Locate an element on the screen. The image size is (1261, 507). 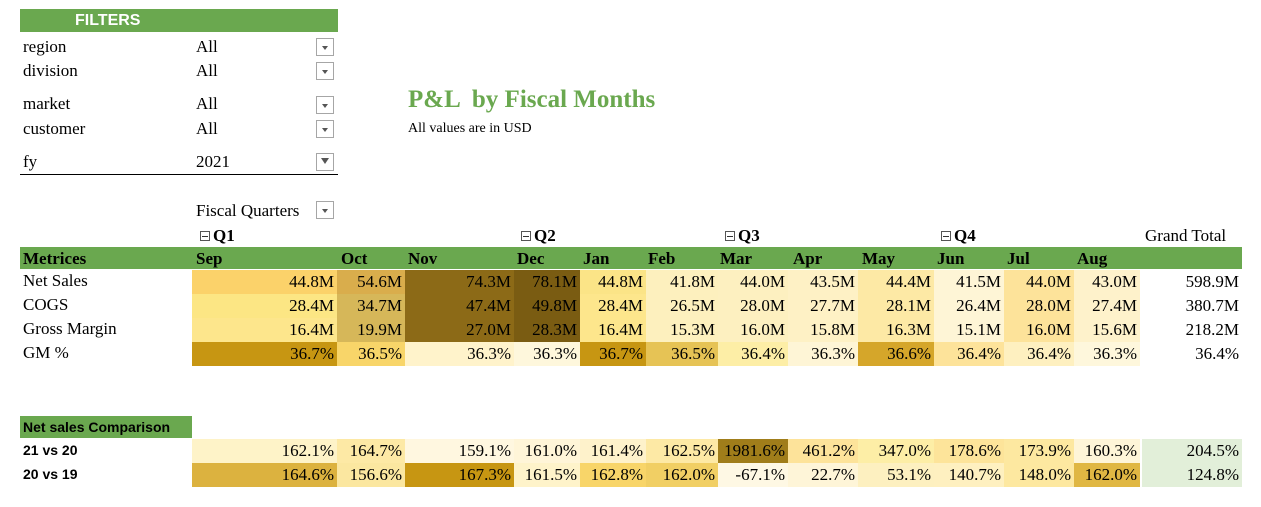
division-dropdown-icon is located at coordinates (325, 71).